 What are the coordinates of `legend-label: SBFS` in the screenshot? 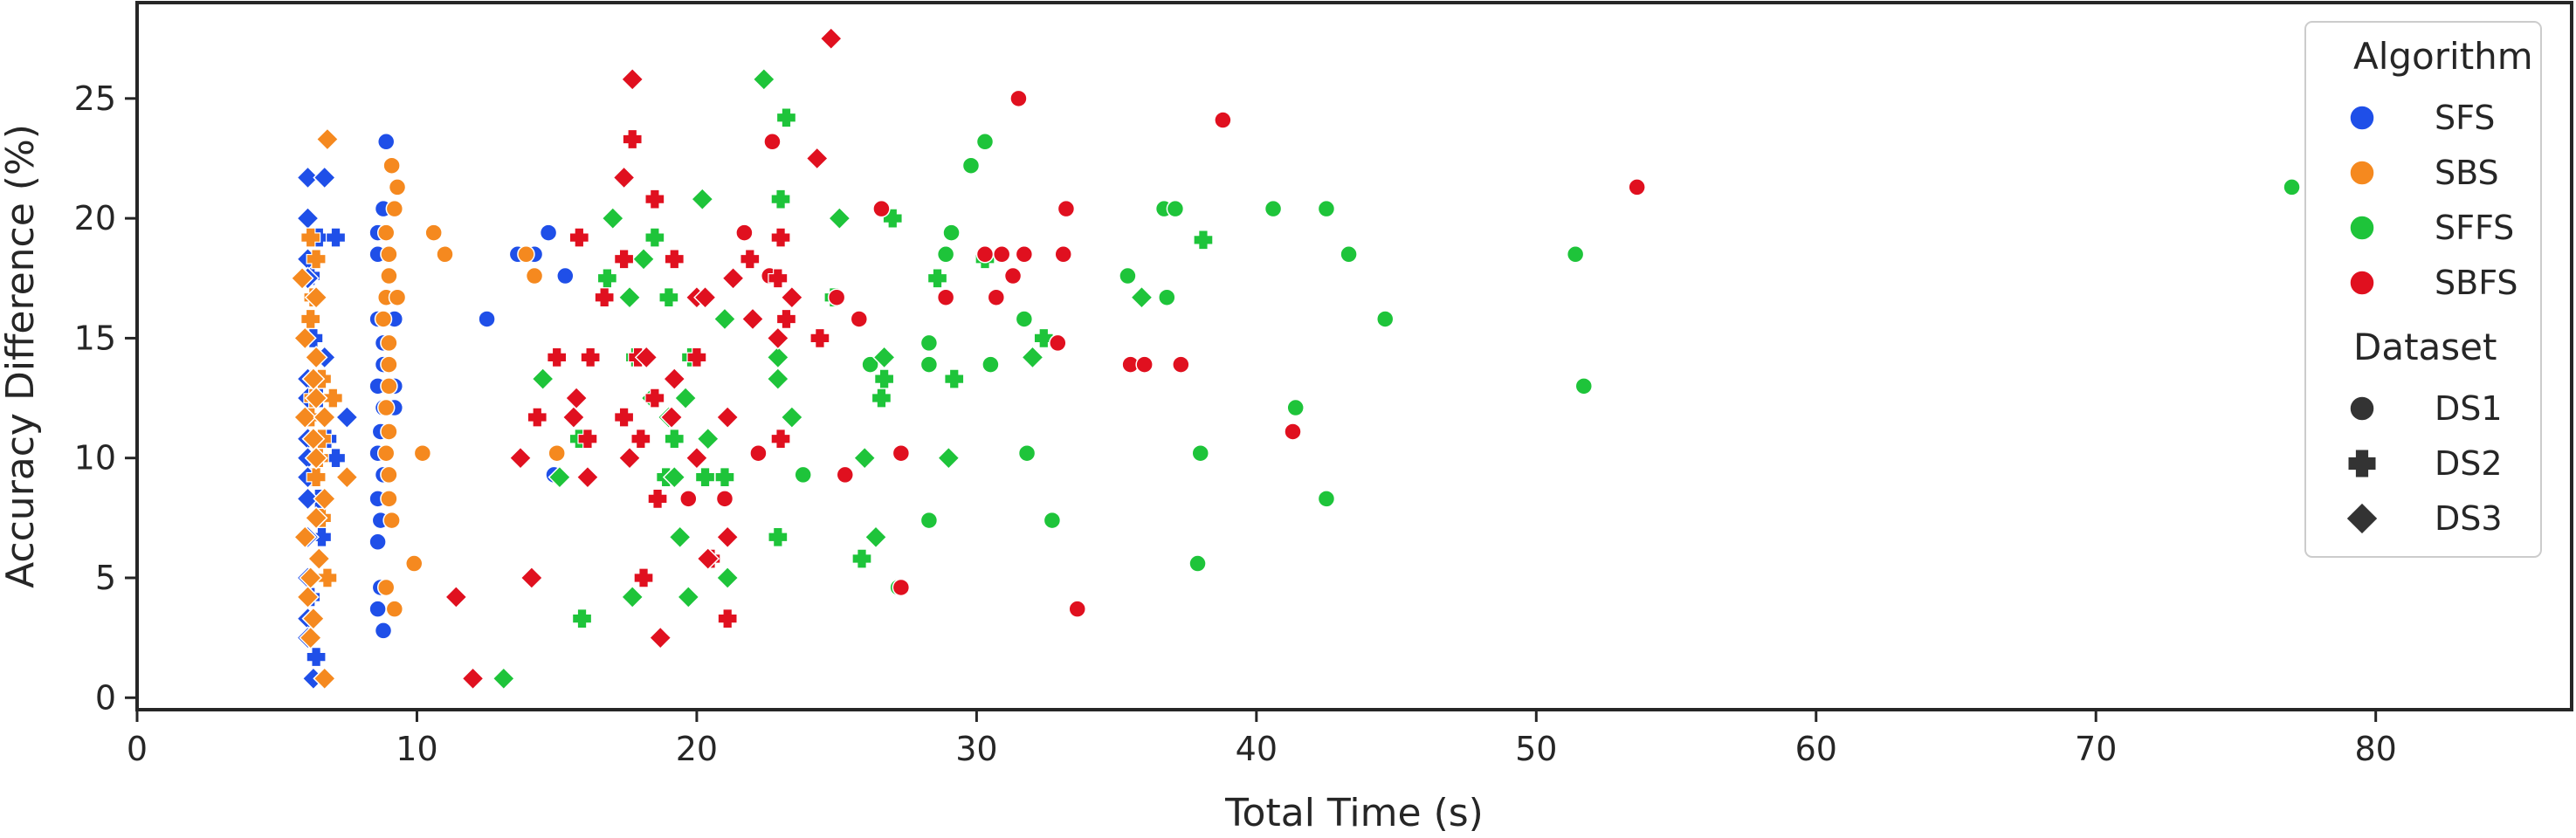 It's located at (2476, 283).